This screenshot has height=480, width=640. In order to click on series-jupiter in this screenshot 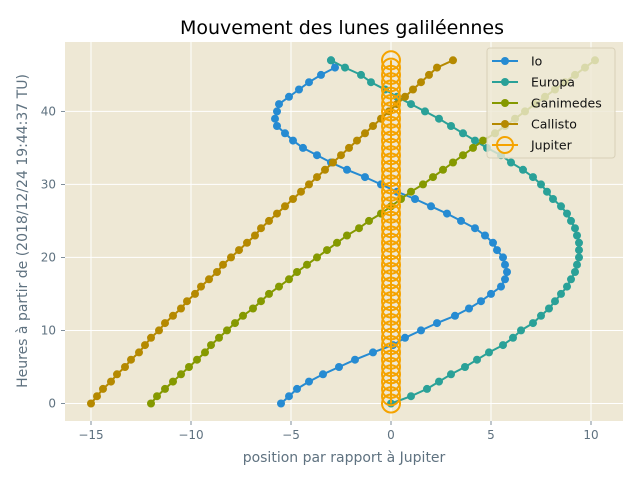, I will do `click(391, 232)`.